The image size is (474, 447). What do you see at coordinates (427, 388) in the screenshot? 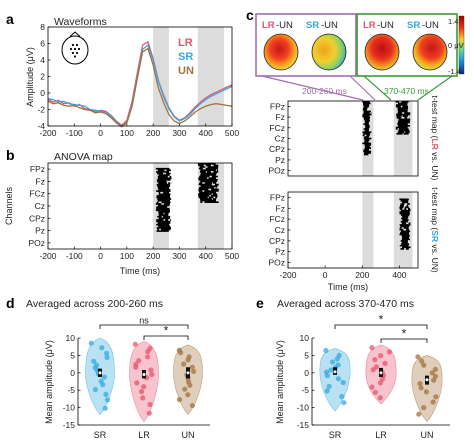
I see `violin-body` at bounding box center [427, 388].